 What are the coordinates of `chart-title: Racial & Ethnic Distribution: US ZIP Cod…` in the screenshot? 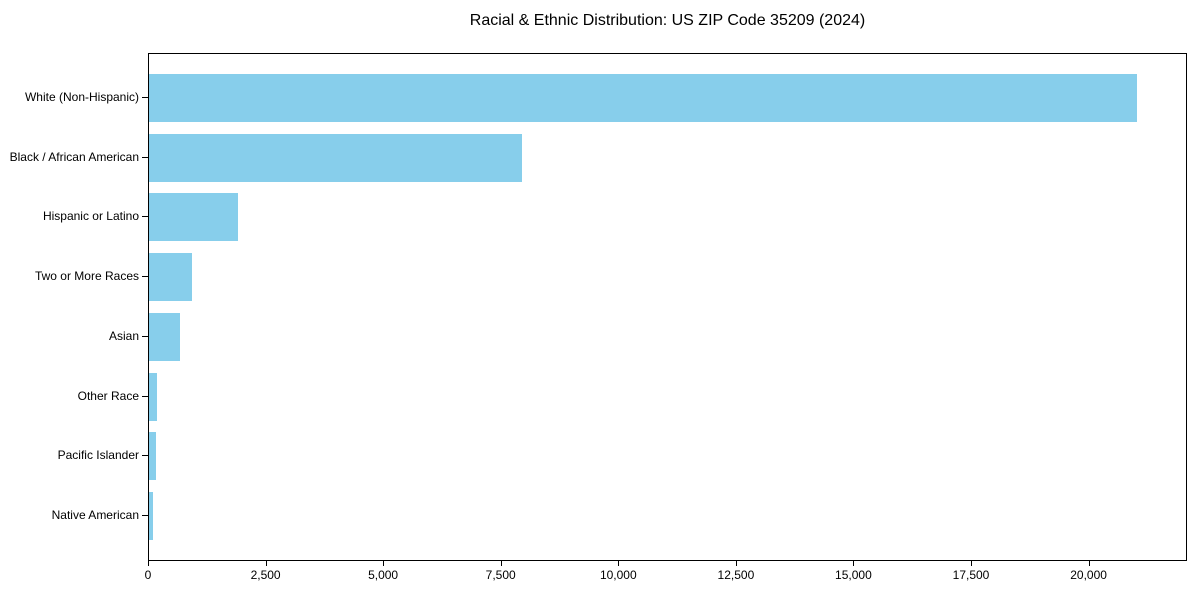 It's located at (667, 20).